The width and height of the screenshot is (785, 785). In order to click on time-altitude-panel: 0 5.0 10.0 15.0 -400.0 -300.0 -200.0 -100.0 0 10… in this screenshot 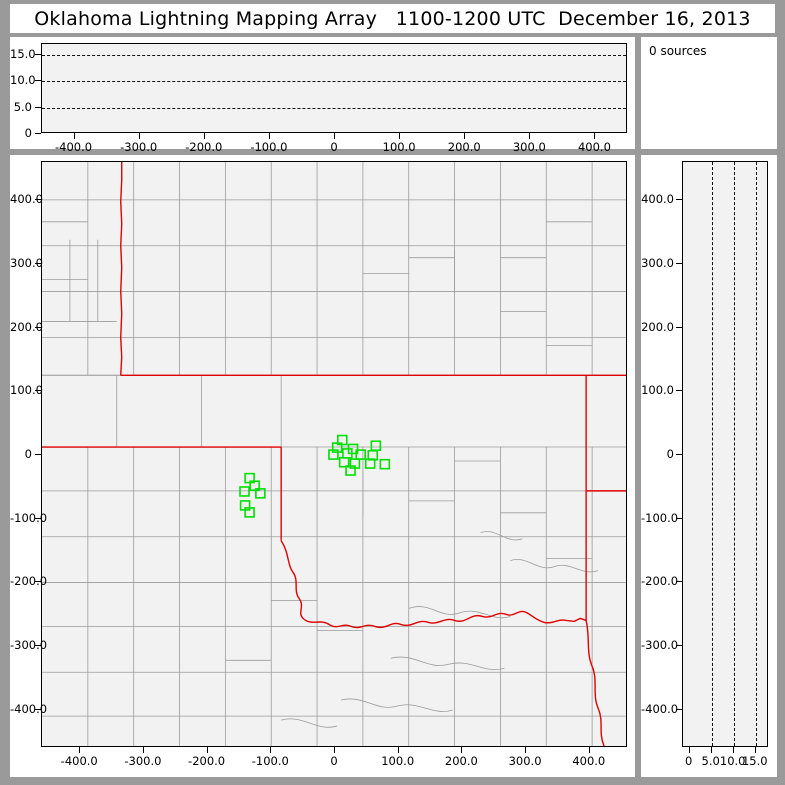, I will do `click(322, 95)`.